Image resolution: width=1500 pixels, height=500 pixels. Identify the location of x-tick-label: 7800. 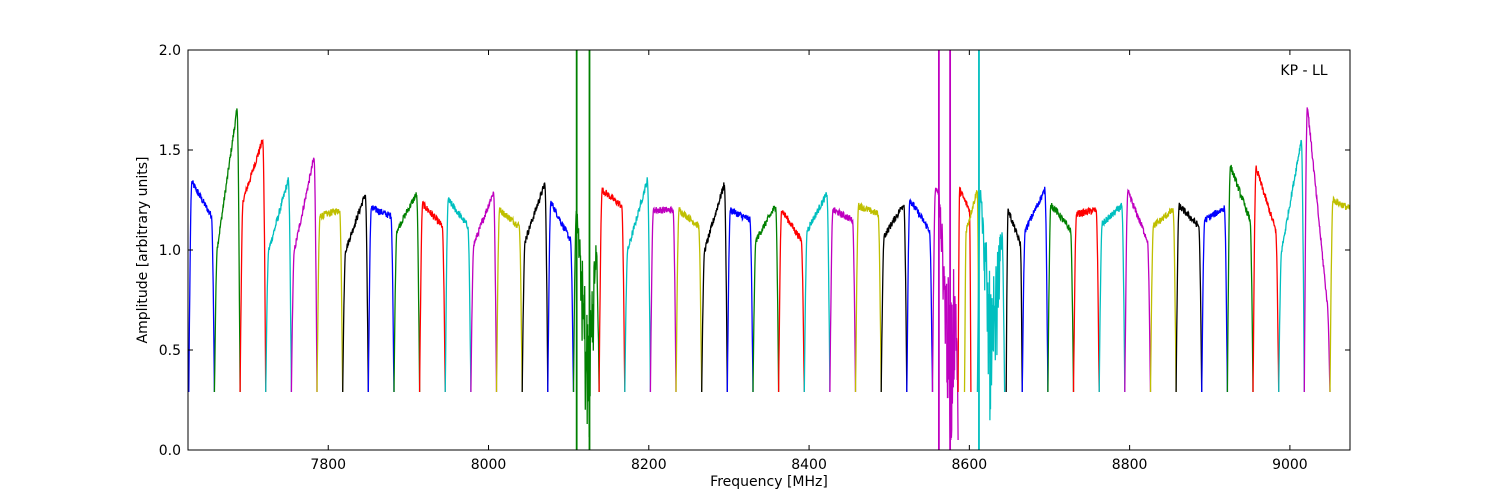
(328, 465).